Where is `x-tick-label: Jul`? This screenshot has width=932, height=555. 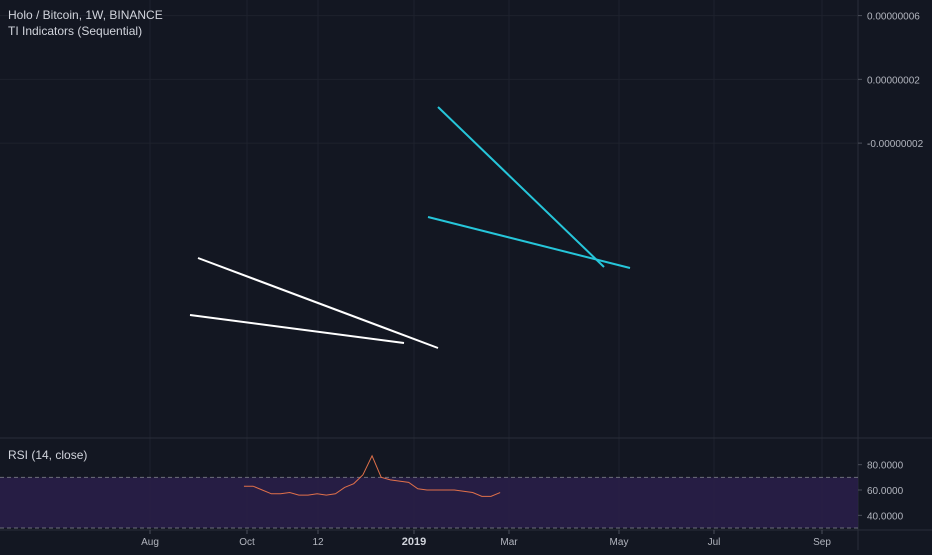 x-tick-label: Jul is located at coordinates (714, 542).